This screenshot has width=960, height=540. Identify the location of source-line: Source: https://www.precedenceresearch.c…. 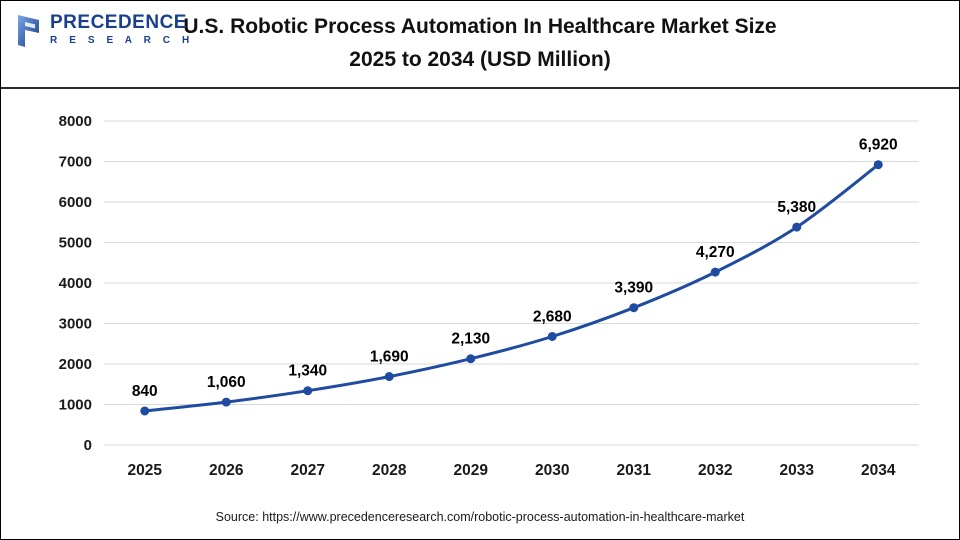
(480, 523).